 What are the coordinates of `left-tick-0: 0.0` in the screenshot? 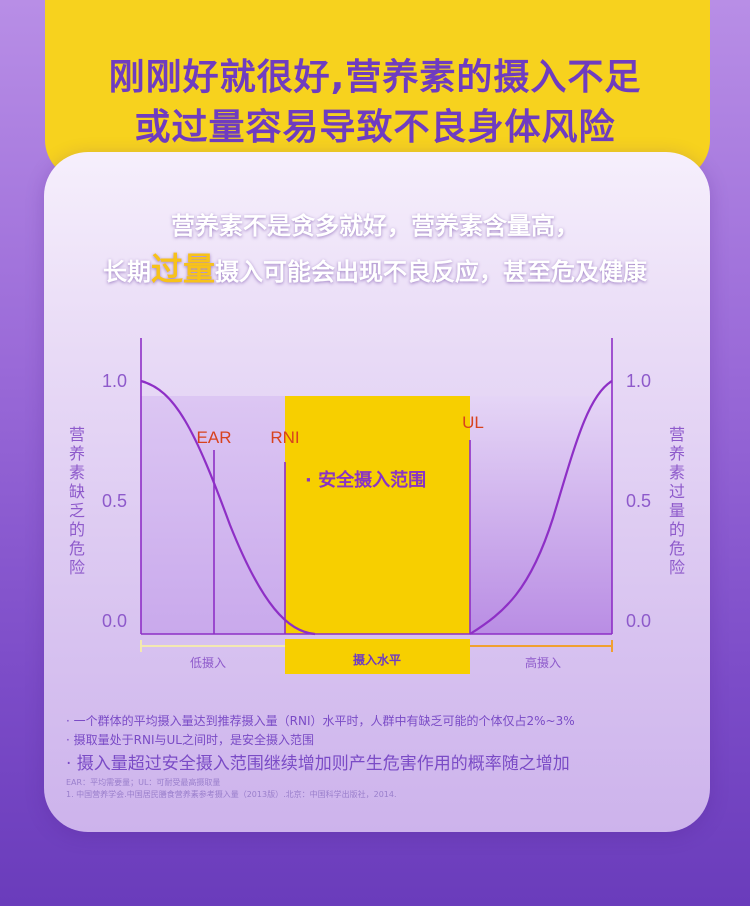 It's located at (114, 621).